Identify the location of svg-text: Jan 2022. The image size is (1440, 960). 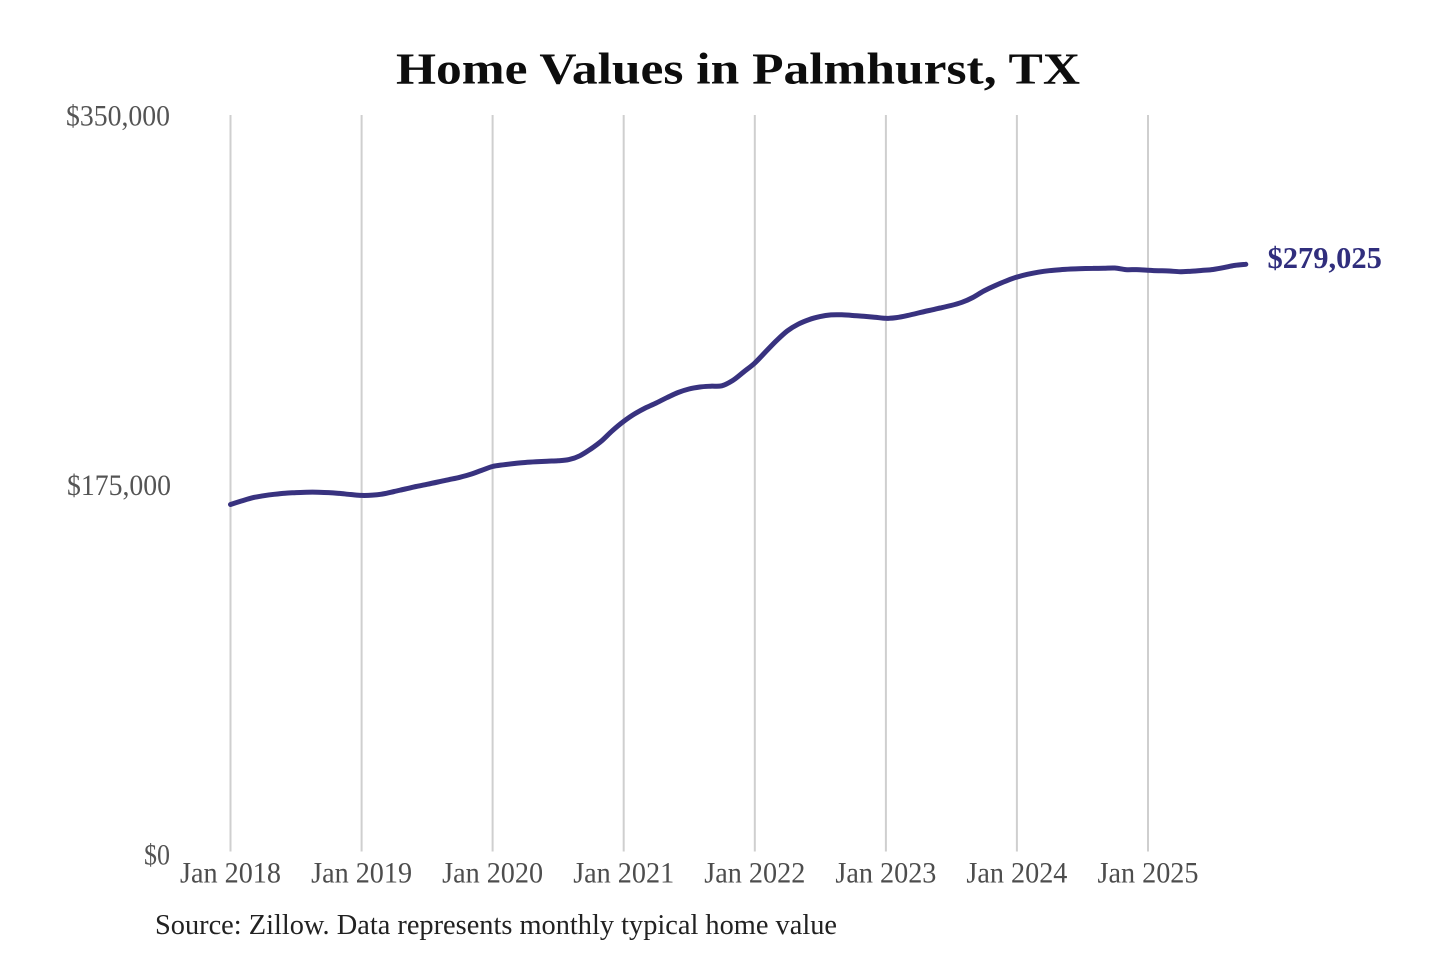
(754, 873).